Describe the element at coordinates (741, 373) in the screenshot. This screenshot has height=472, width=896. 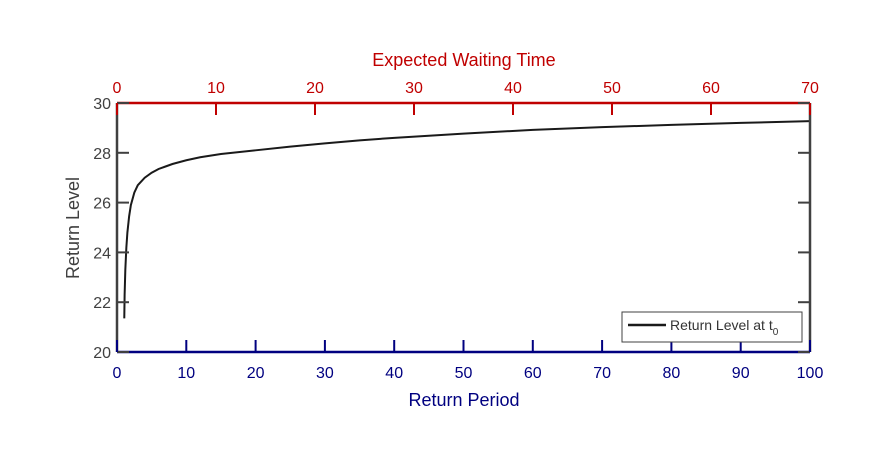
I see `x-tick-label: 90` at that location.